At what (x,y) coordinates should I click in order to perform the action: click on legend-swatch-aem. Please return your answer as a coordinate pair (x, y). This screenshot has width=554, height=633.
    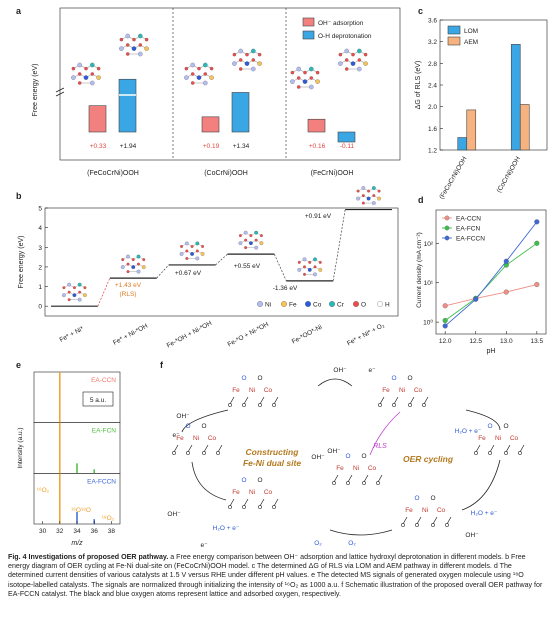
    Looking at the image, I should click on (454, 41).